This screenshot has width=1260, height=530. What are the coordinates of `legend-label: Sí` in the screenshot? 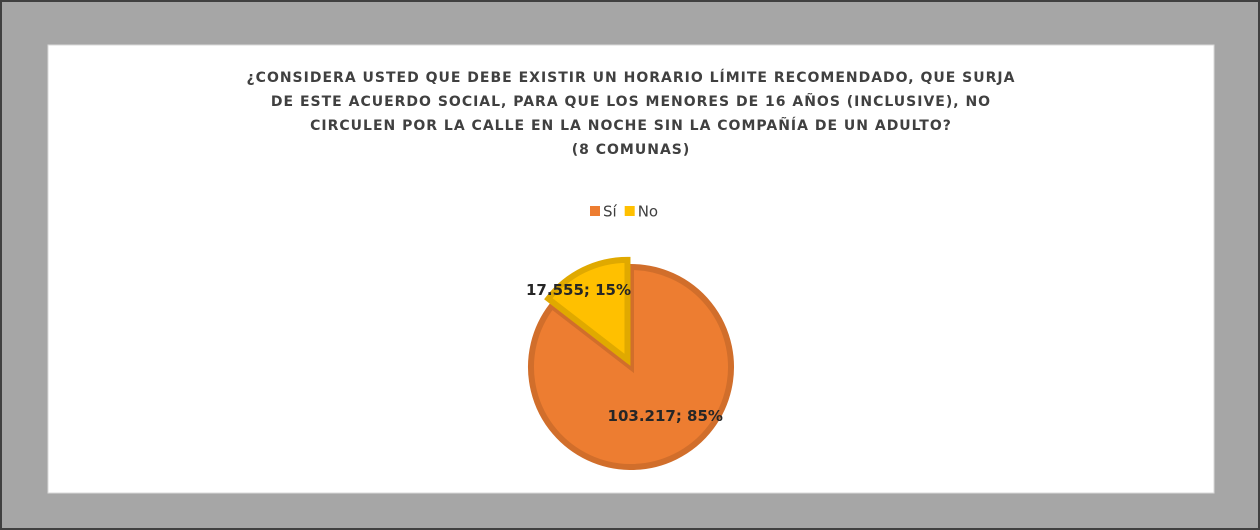 It's located at (610, 212).